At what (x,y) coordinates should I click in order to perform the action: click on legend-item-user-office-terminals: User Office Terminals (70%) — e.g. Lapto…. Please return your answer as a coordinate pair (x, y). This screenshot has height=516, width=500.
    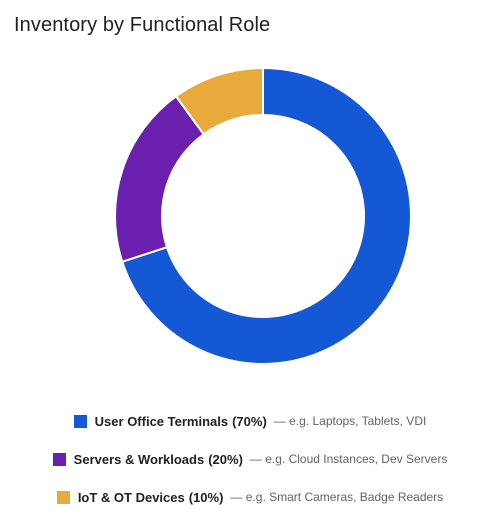
    Looking at the image, I should click on (250, 421).